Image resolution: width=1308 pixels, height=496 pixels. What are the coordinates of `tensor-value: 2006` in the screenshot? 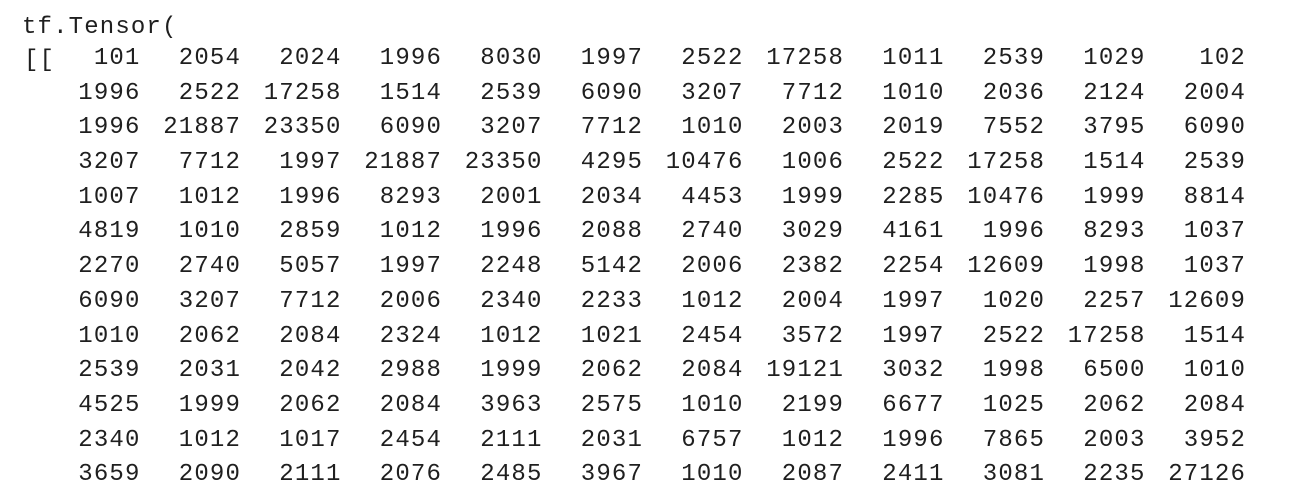 It's located at (410, 301).